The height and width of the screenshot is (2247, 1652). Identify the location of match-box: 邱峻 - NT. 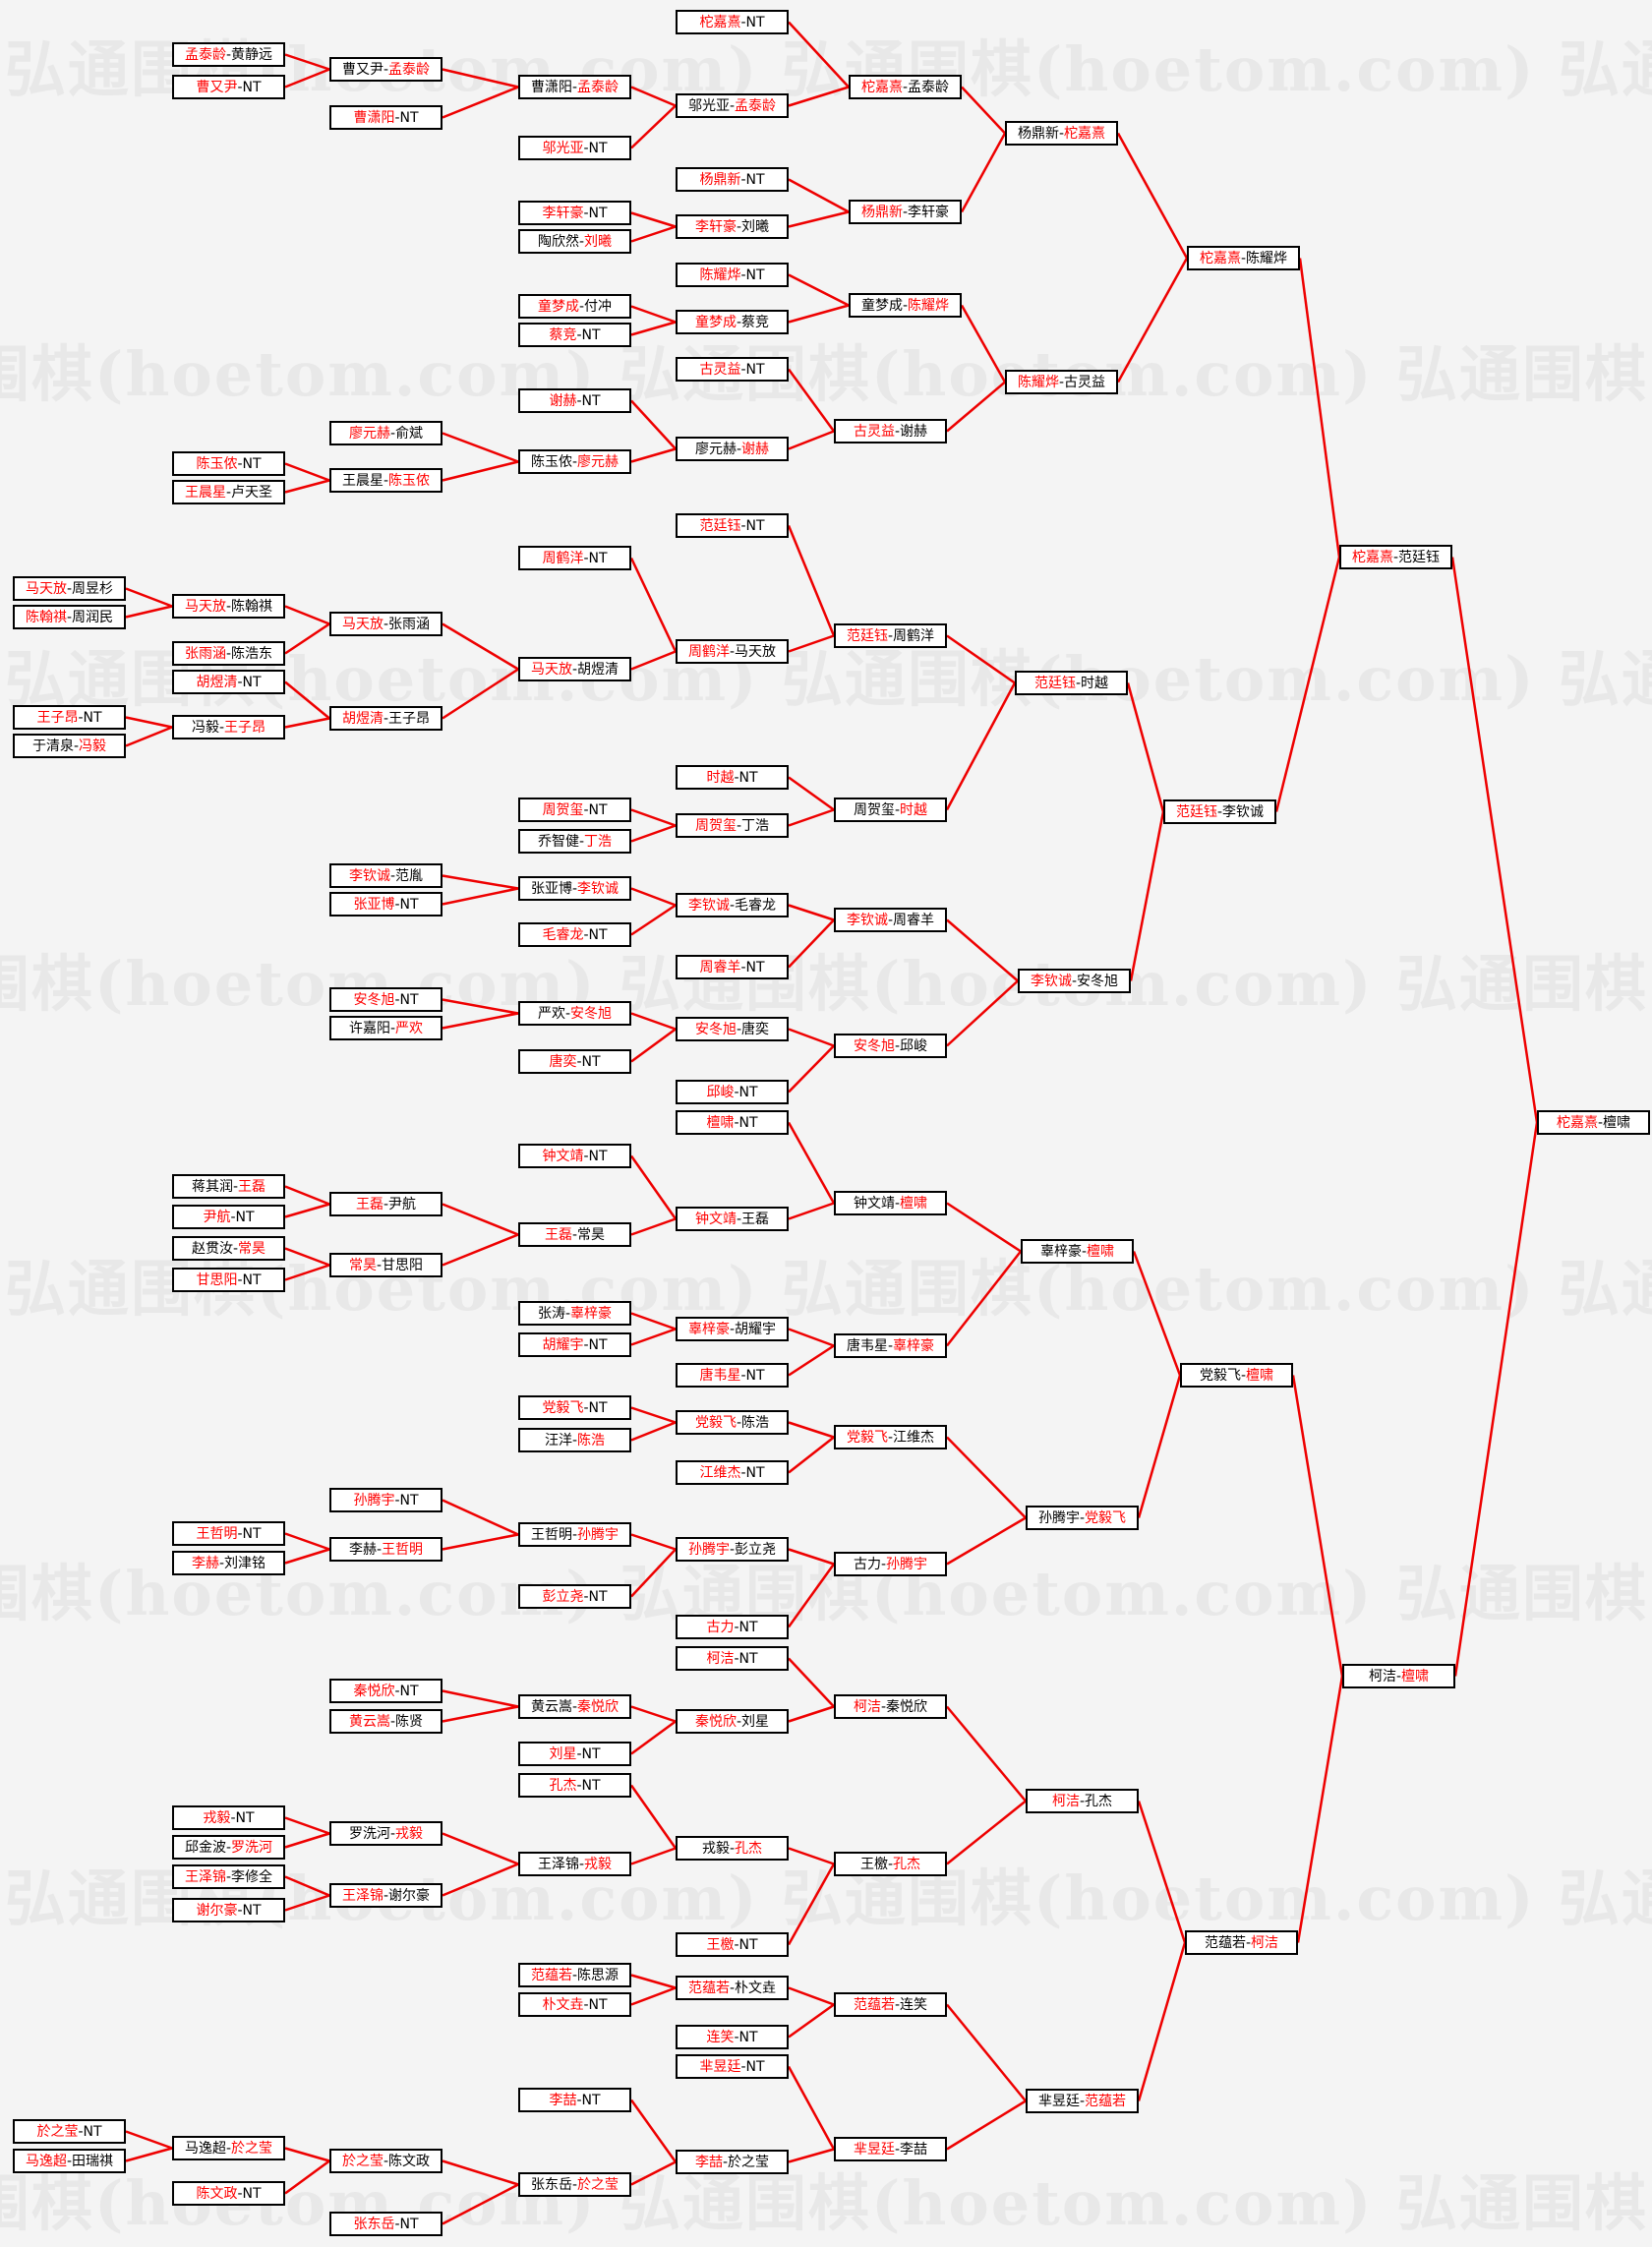
(732, 1092).